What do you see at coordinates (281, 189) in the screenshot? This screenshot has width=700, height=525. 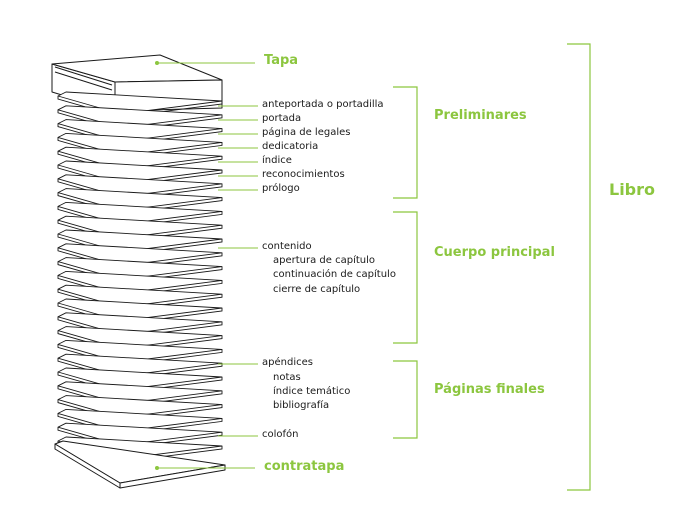 I see `prelim-item: prólogo` at bounding box center [281, 189].